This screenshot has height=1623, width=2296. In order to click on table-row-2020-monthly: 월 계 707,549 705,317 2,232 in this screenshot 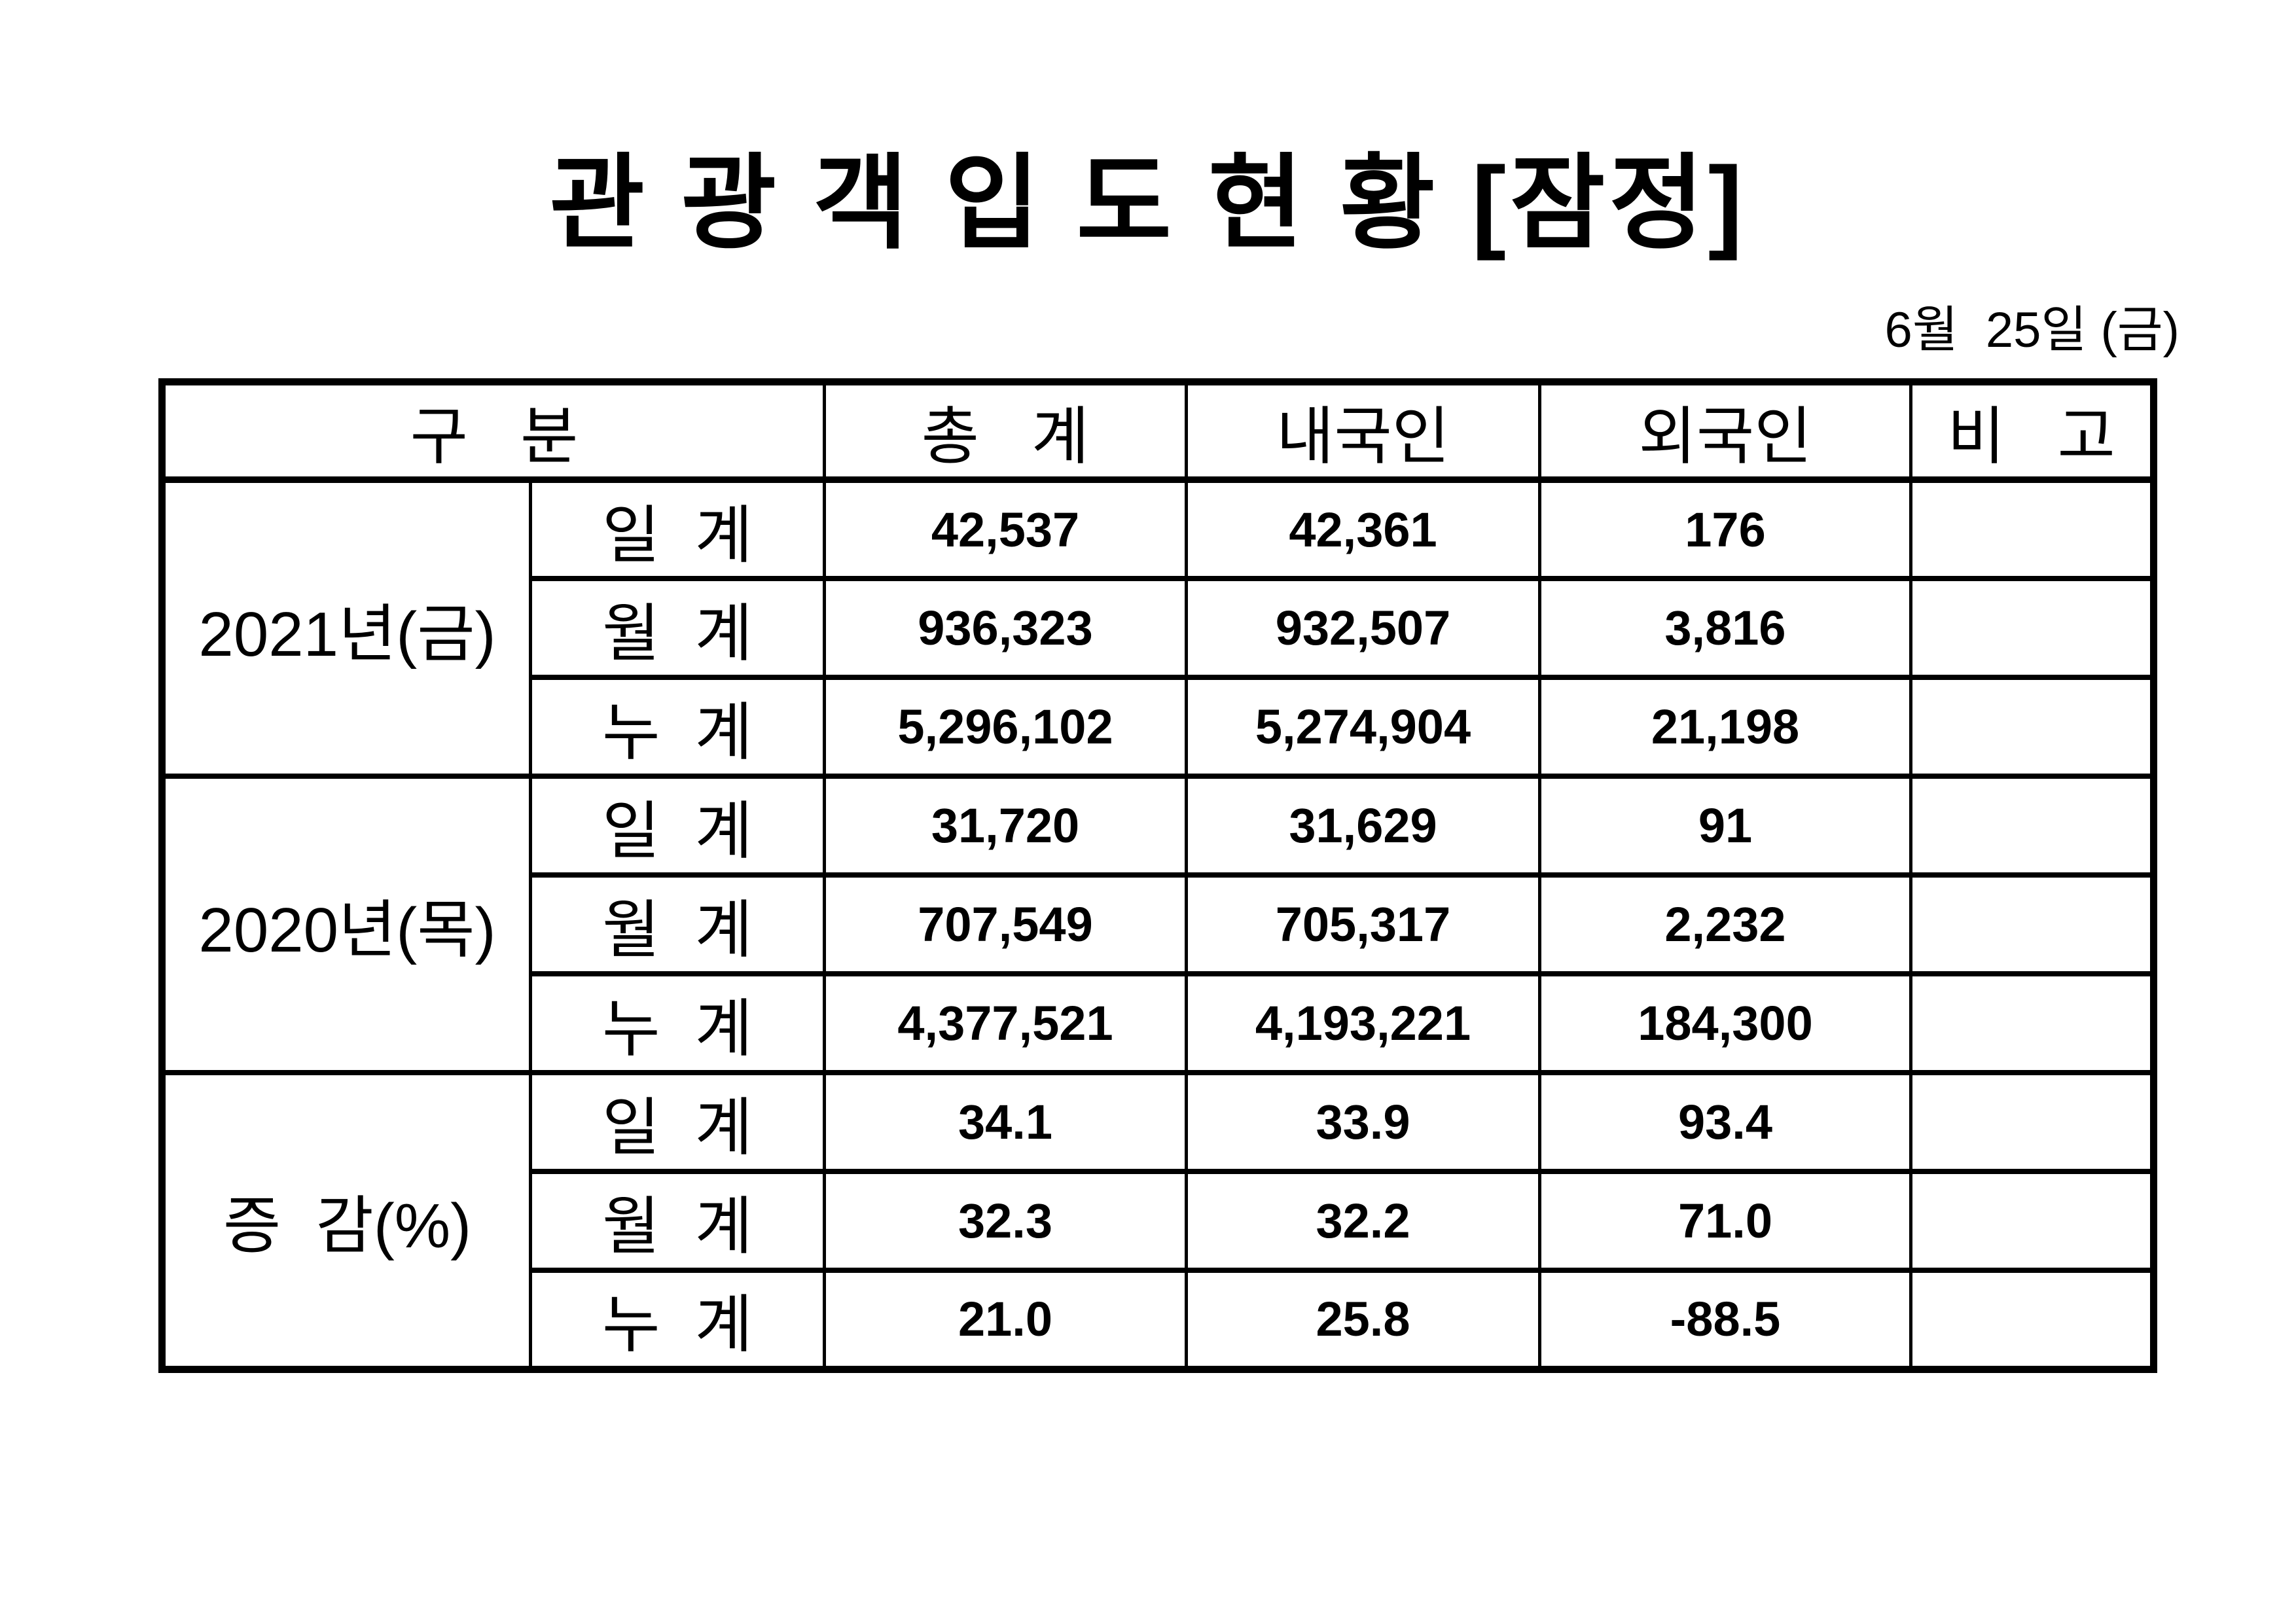, I will do `click(1158, 924)`.